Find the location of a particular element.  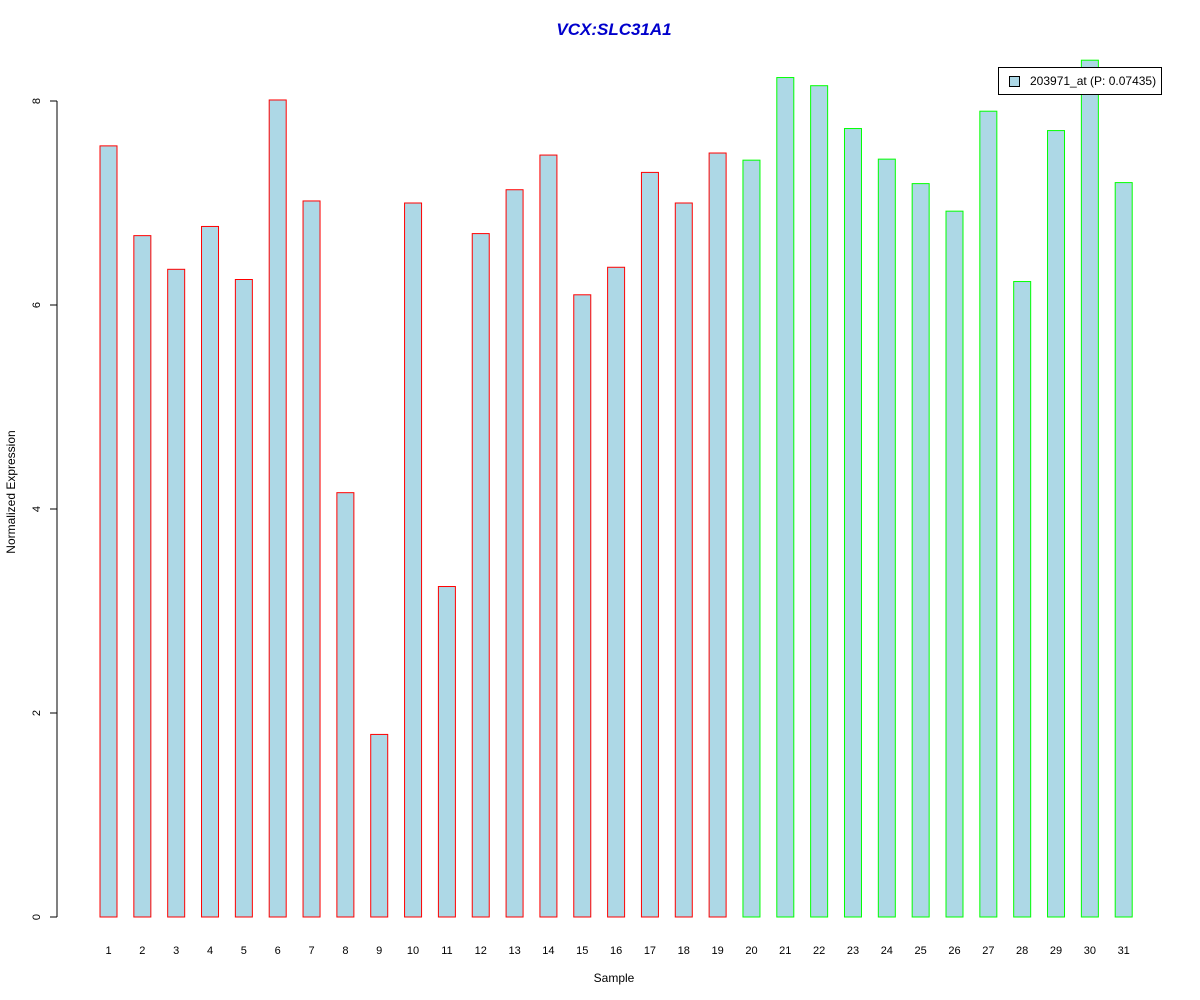

y-axis: 0 2 4 6 8 is located at coordinates (44, 509).